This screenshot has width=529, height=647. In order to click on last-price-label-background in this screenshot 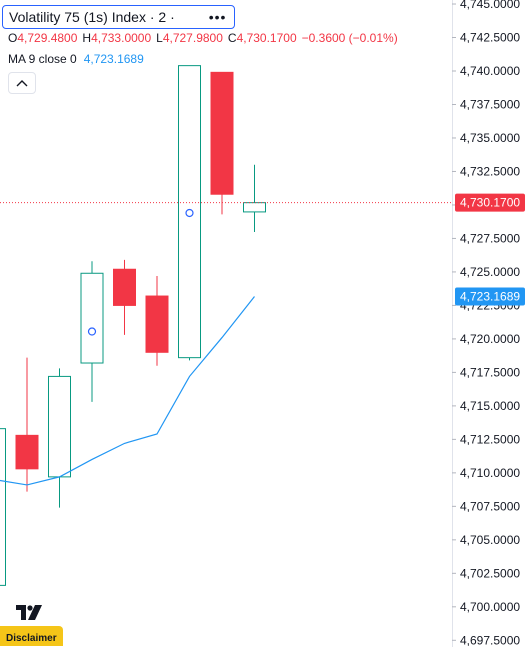, I will do `click(490, 202)`.